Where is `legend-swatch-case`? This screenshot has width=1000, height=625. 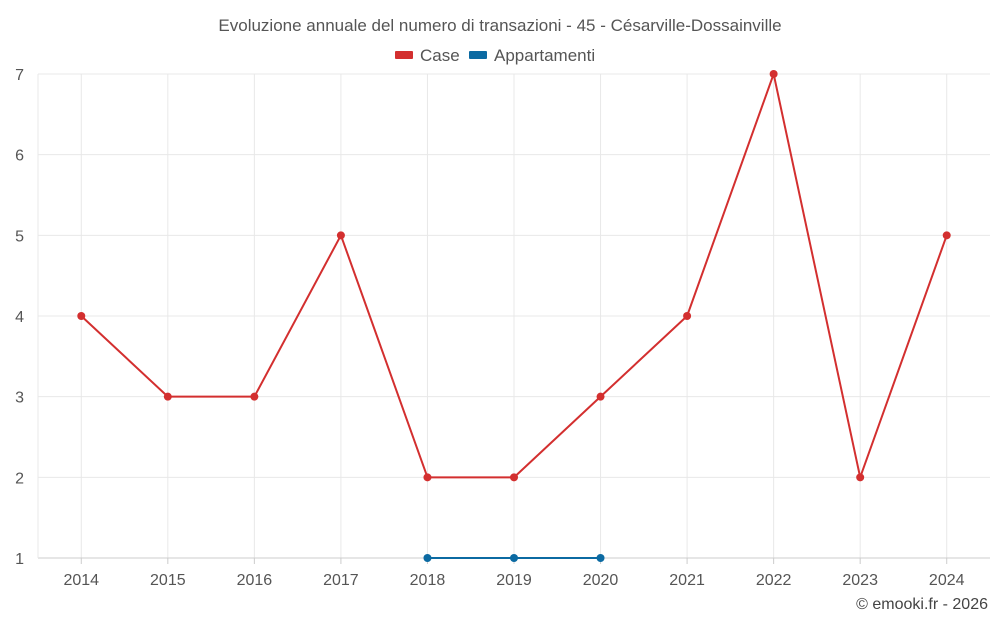 legend-swatch-case is located at coordinates (404, 55).